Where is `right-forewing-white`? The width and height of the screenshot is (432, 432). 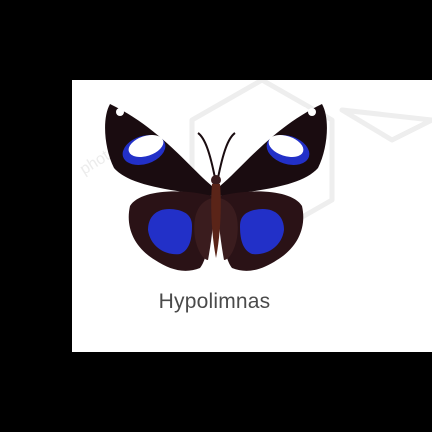
right-forewing-white is located at coordinates (286, 146).